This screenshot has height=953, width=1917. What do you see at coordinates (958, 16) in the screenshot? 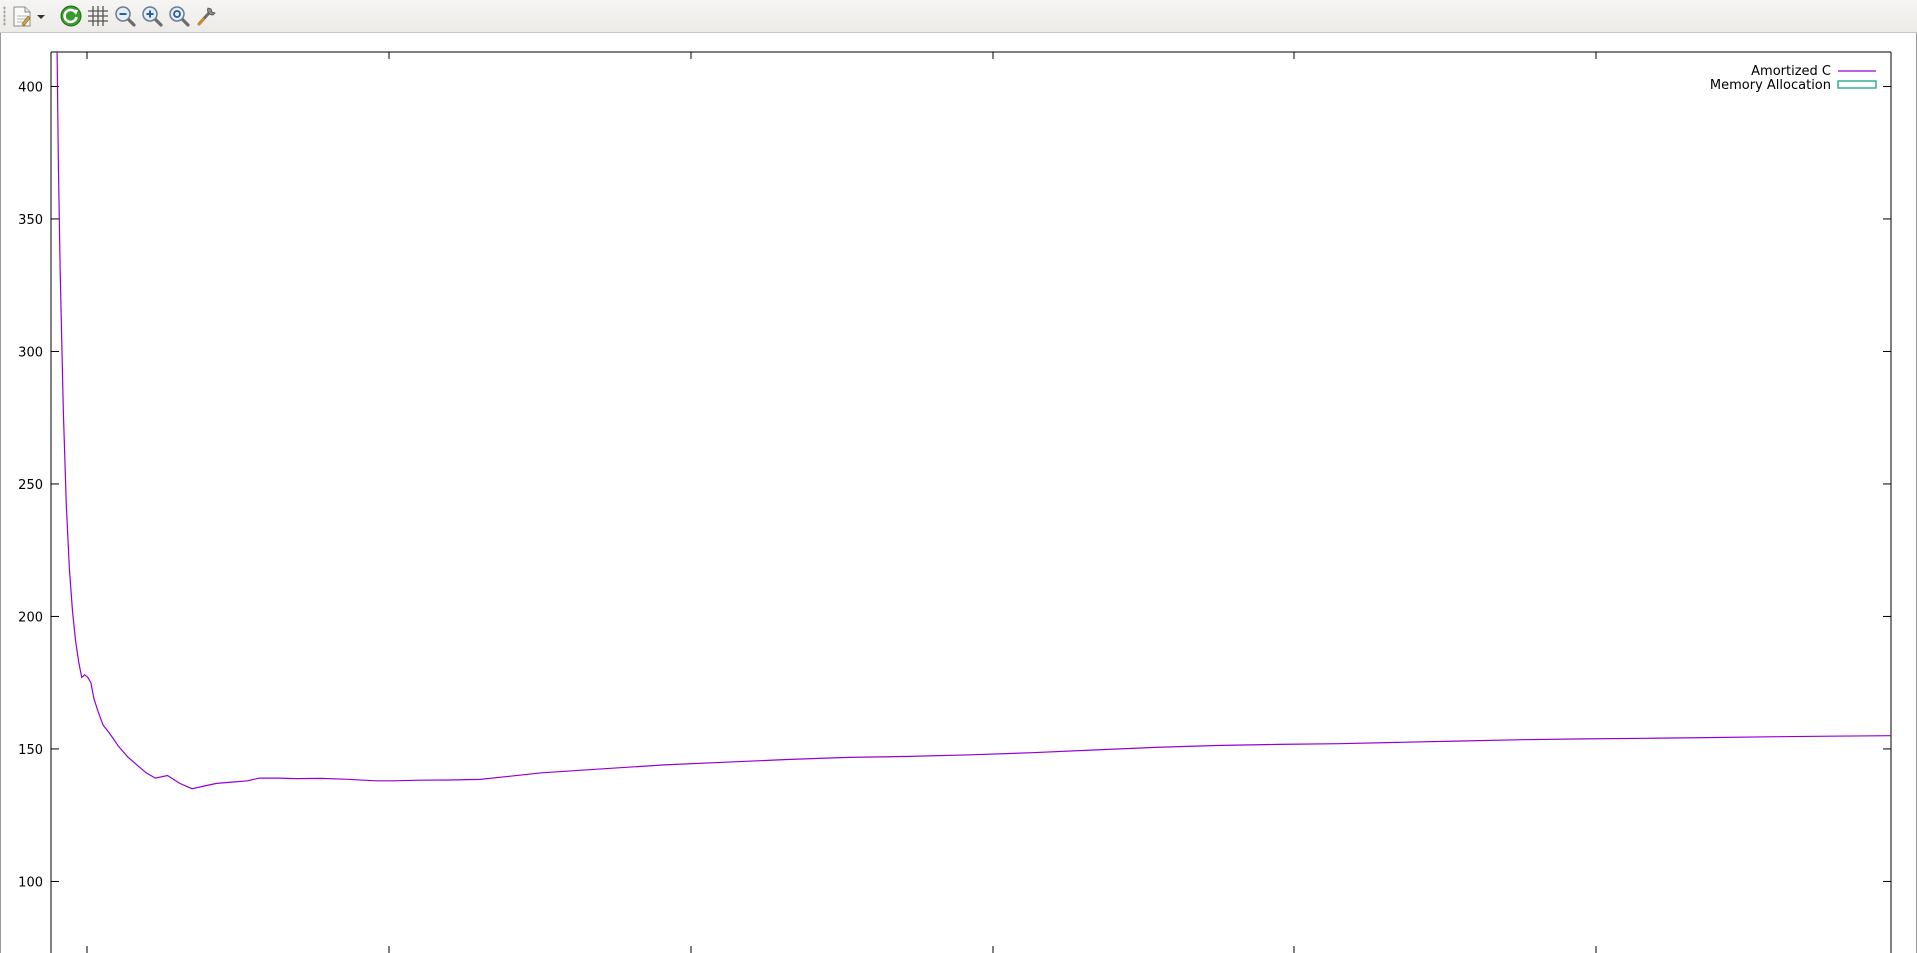
I see `toolbar` at bounding box center [958, 16].